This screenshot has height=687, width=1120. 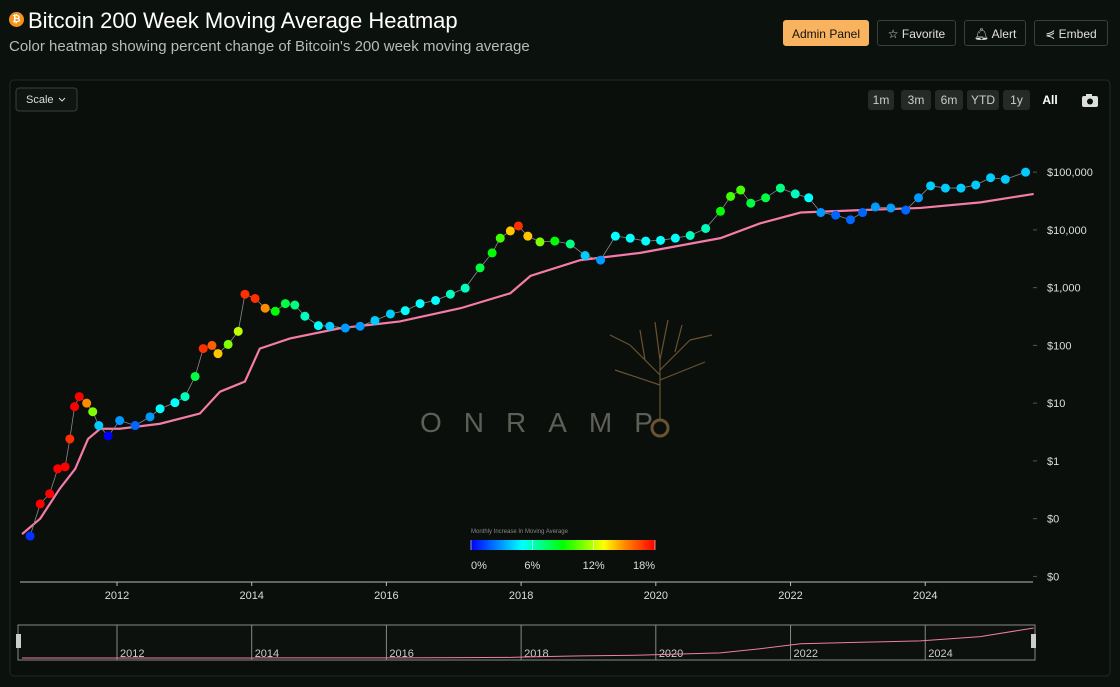 I want to click on embed-button: ⋞ Embed, so click(x=1071, y=33).